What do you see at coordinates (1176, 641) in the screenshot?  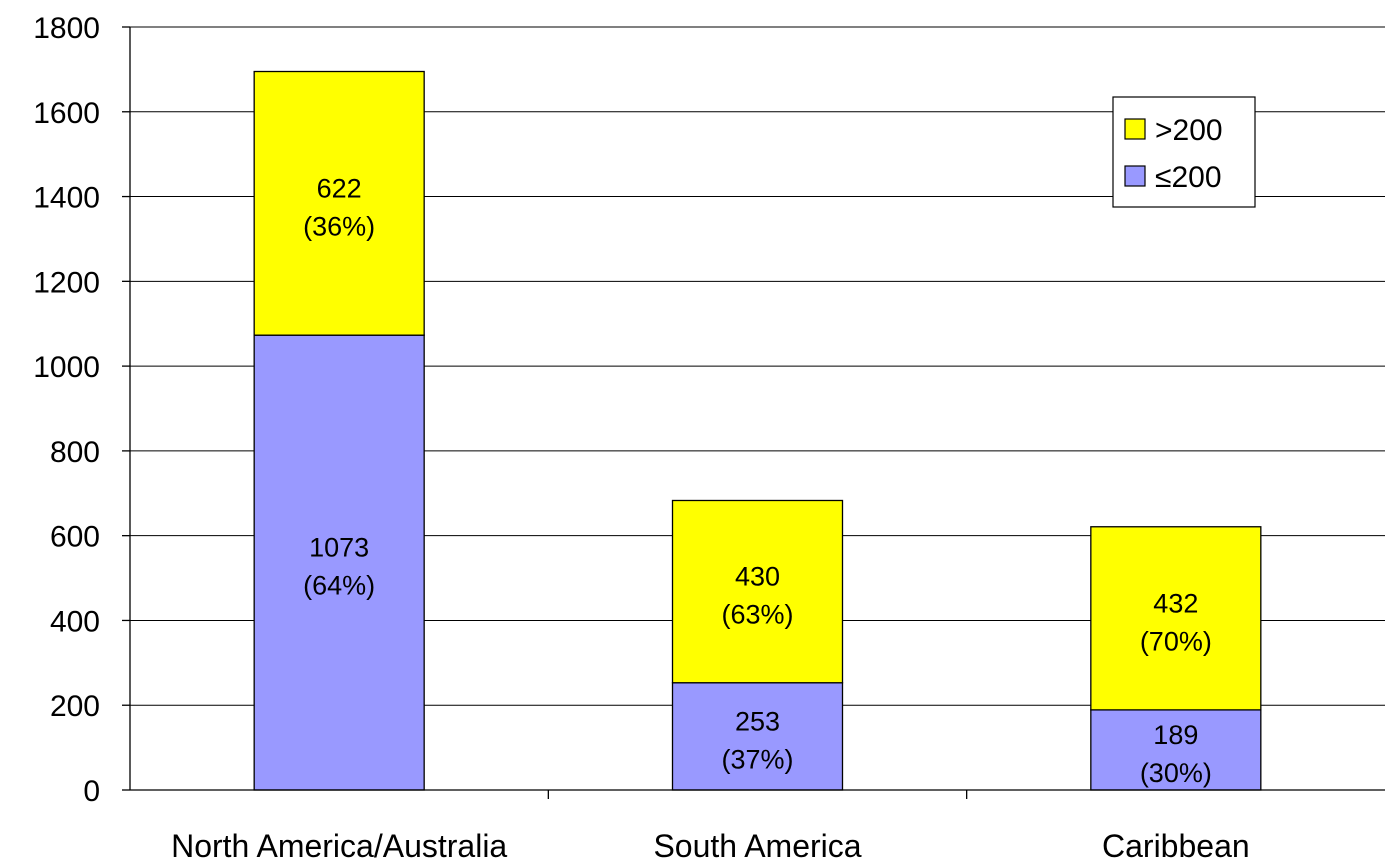 I see `data-label-percent: (70%)` at bounding box center [1176, 641].